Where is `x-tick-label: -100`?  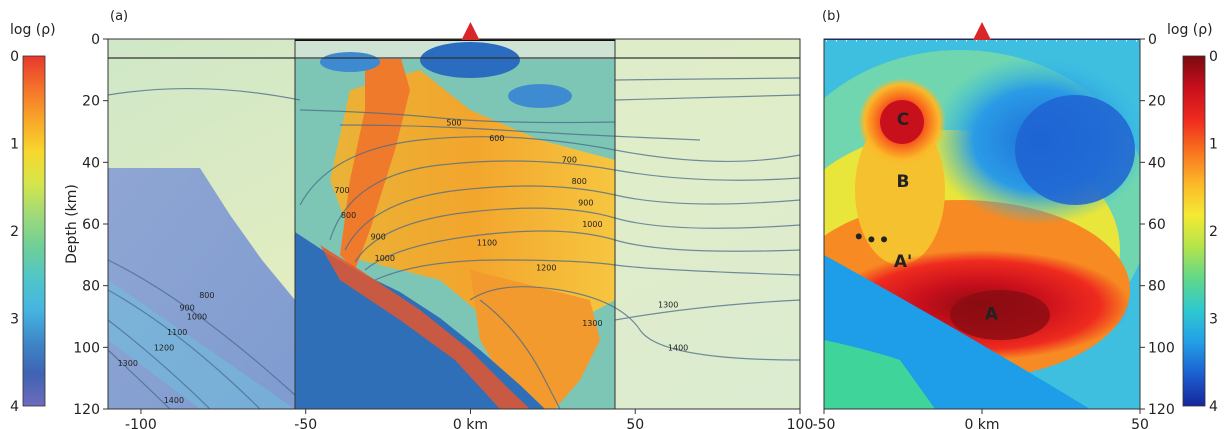
x-tick-label: -100 is located at coordinates (141, 423).